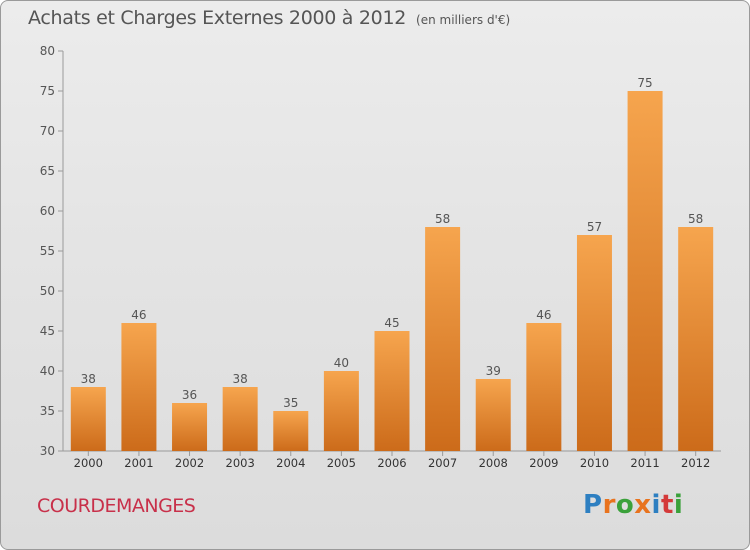  What do you see at coordinates (391, 323) in the screenshot?
I see `data-label: 45` at bounding box center [391, 323].